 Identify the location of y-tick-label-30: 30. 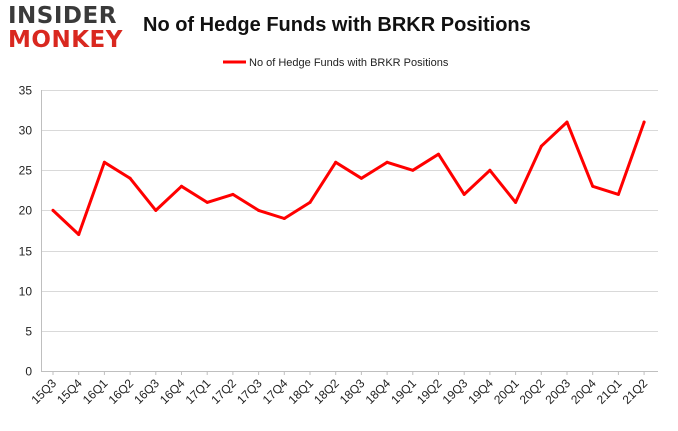
(26, 131).